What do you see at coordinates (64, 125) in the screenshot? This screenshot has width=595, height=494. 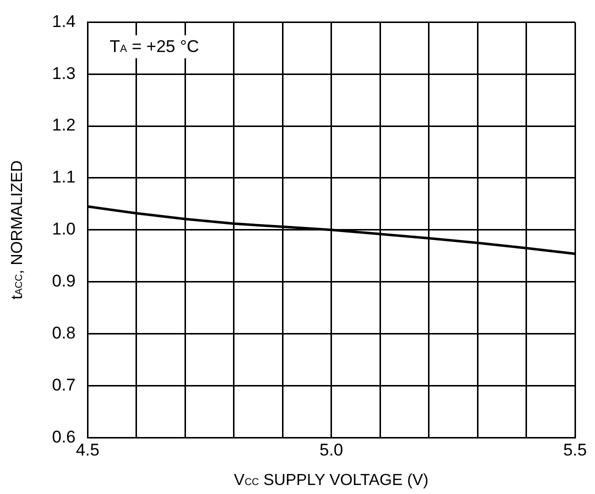 I see `y-tick-label: 1.2` at bounding box center [64, 125].